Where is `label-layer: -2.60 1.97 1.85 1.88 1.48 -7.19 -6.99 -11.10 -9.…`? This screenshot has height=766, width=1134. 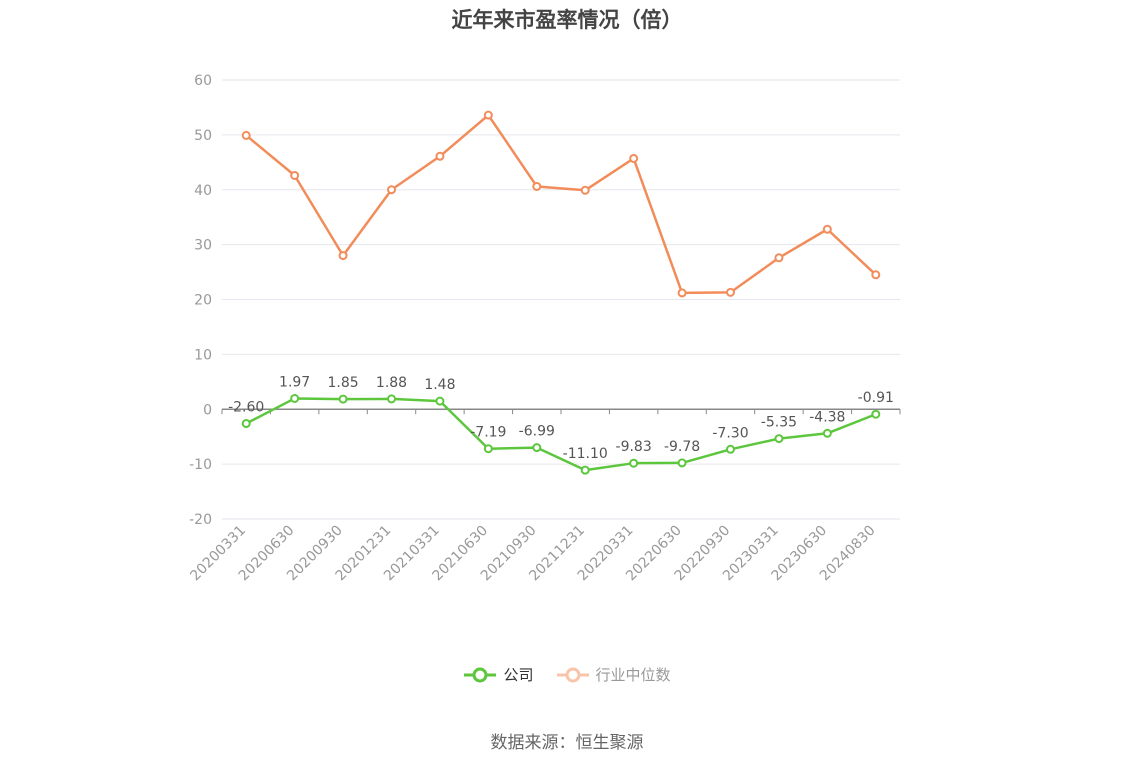
label-layer: -2.60 1.97 1.85 1.88 1.48 -7.19 -6.99 -11.10 -9.… is located at coordinates (561, 418).